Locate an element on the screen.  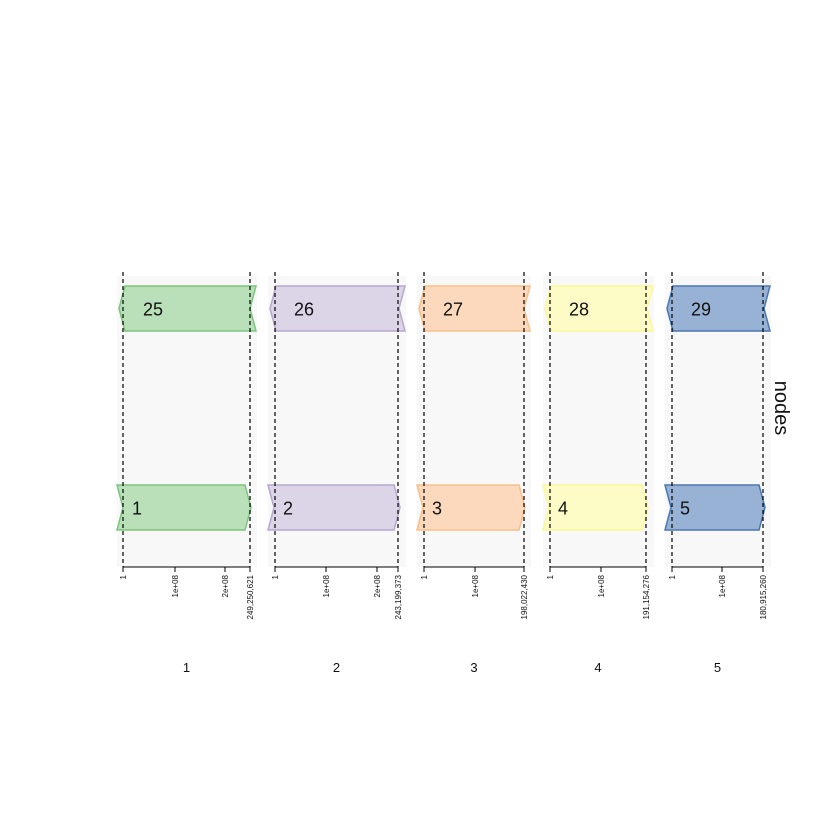
top-node-label: 28 is located at coordinates (579, 310).